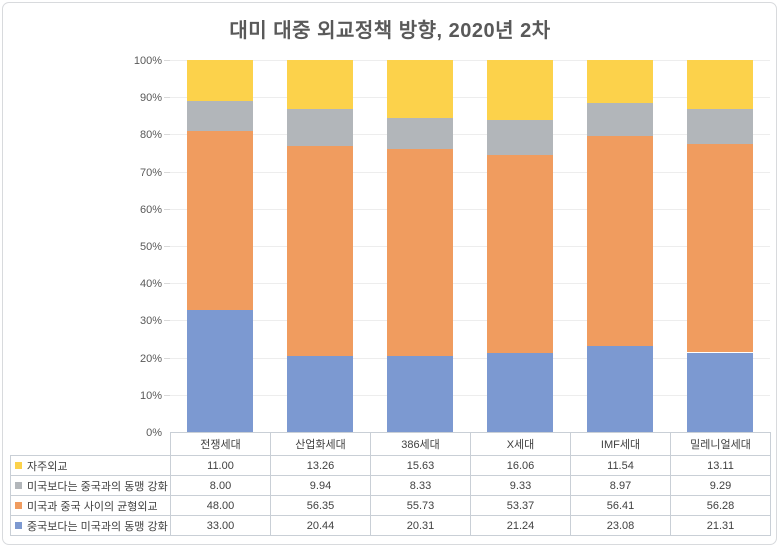  What do you see at coordinates (147, 61) in the screenshot?
I see `y-axis-label: 100%` at bounding box center [147, 61].